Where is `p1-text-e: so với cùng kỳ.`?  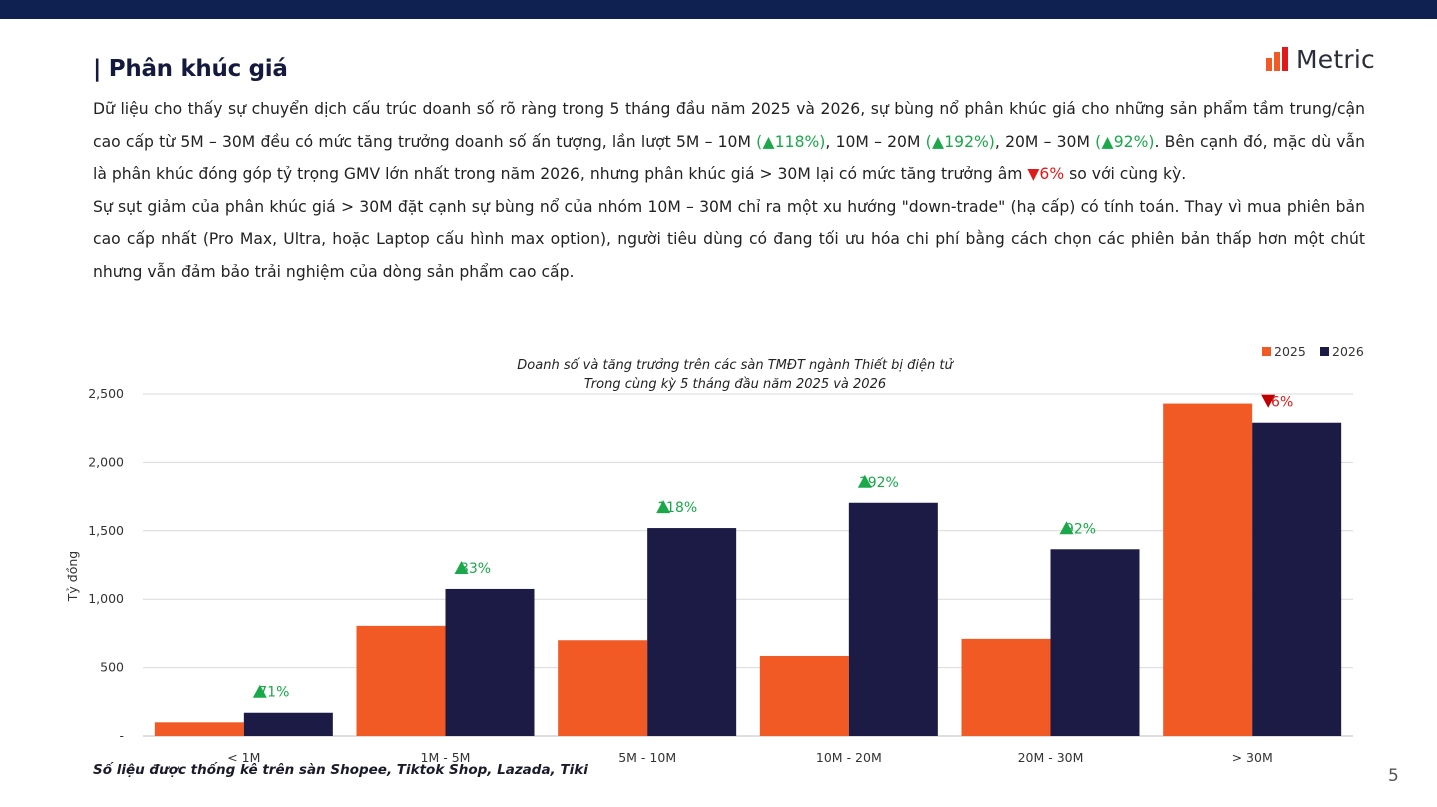 p1-text-e: so với cùng kỳ. is located at coordinates (1125, 174).